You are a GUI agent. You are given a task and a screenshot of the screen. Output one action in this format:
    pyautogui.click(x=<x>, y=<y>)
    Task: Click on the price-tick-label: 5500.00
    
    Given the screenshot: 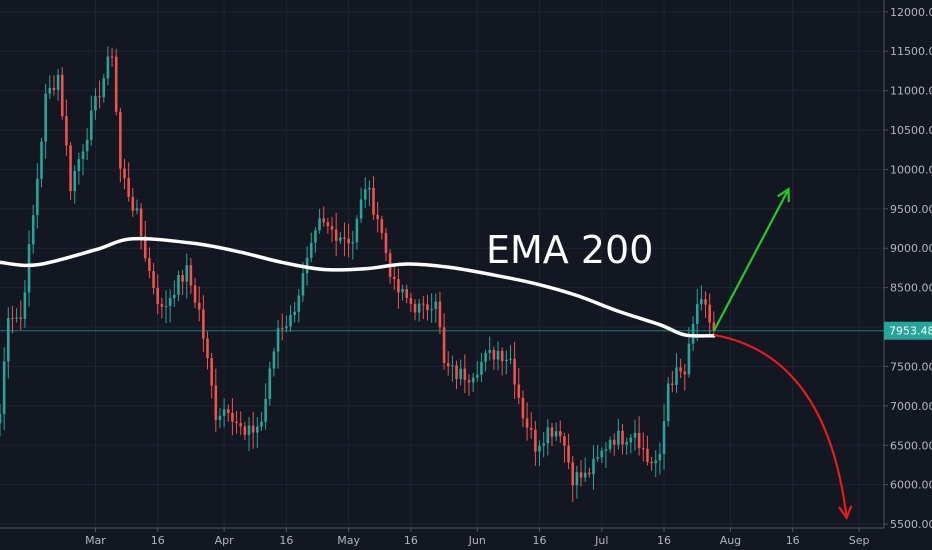 What is the action you would take?
    pyautogui.click(x=911, y=524)
    